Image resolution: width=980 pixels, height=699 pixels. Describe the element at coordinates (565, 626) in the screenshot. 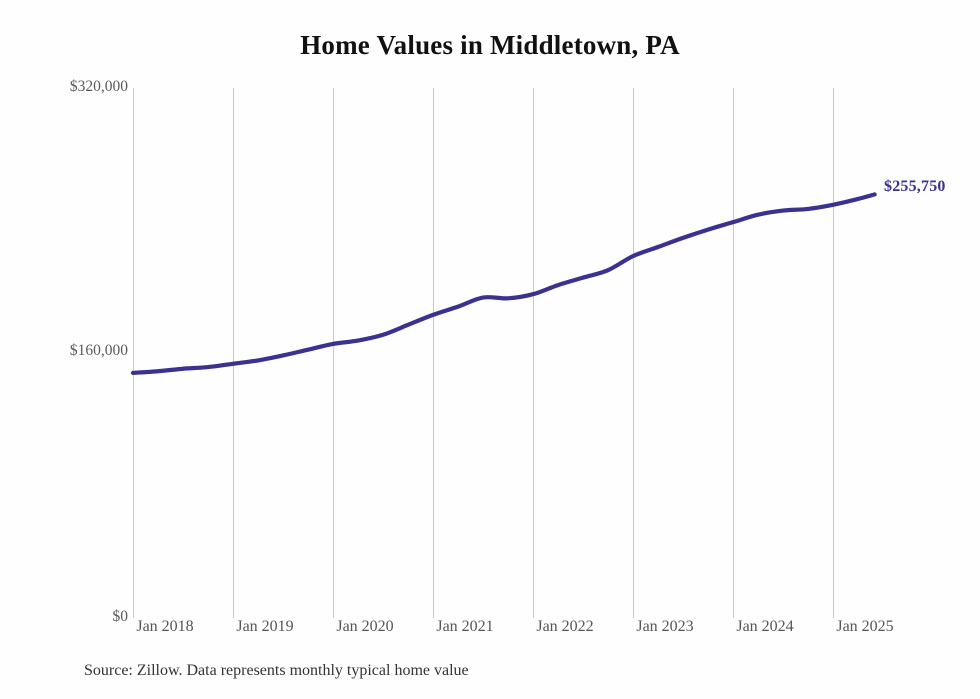

I see `x-axis-tick-label-jan-2022: Jan 2022` at that location.